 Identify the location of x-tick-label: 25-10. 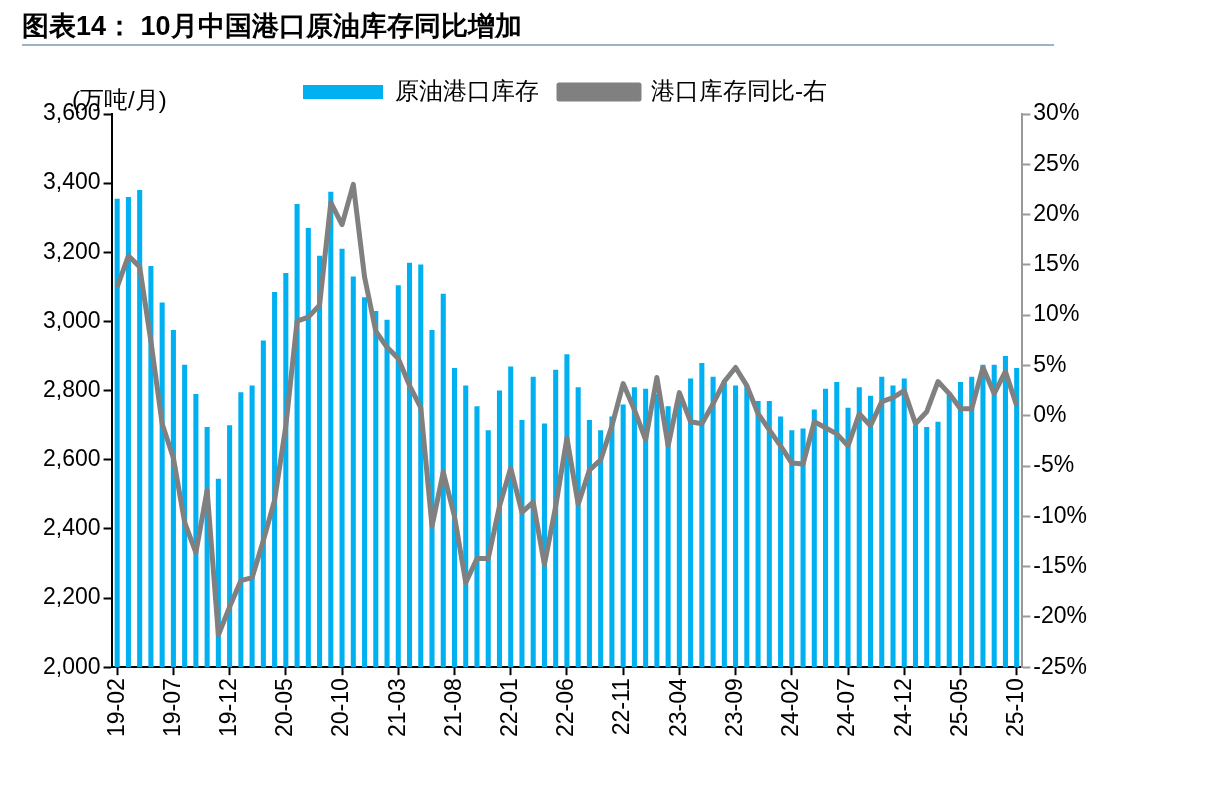
(1015, 707).